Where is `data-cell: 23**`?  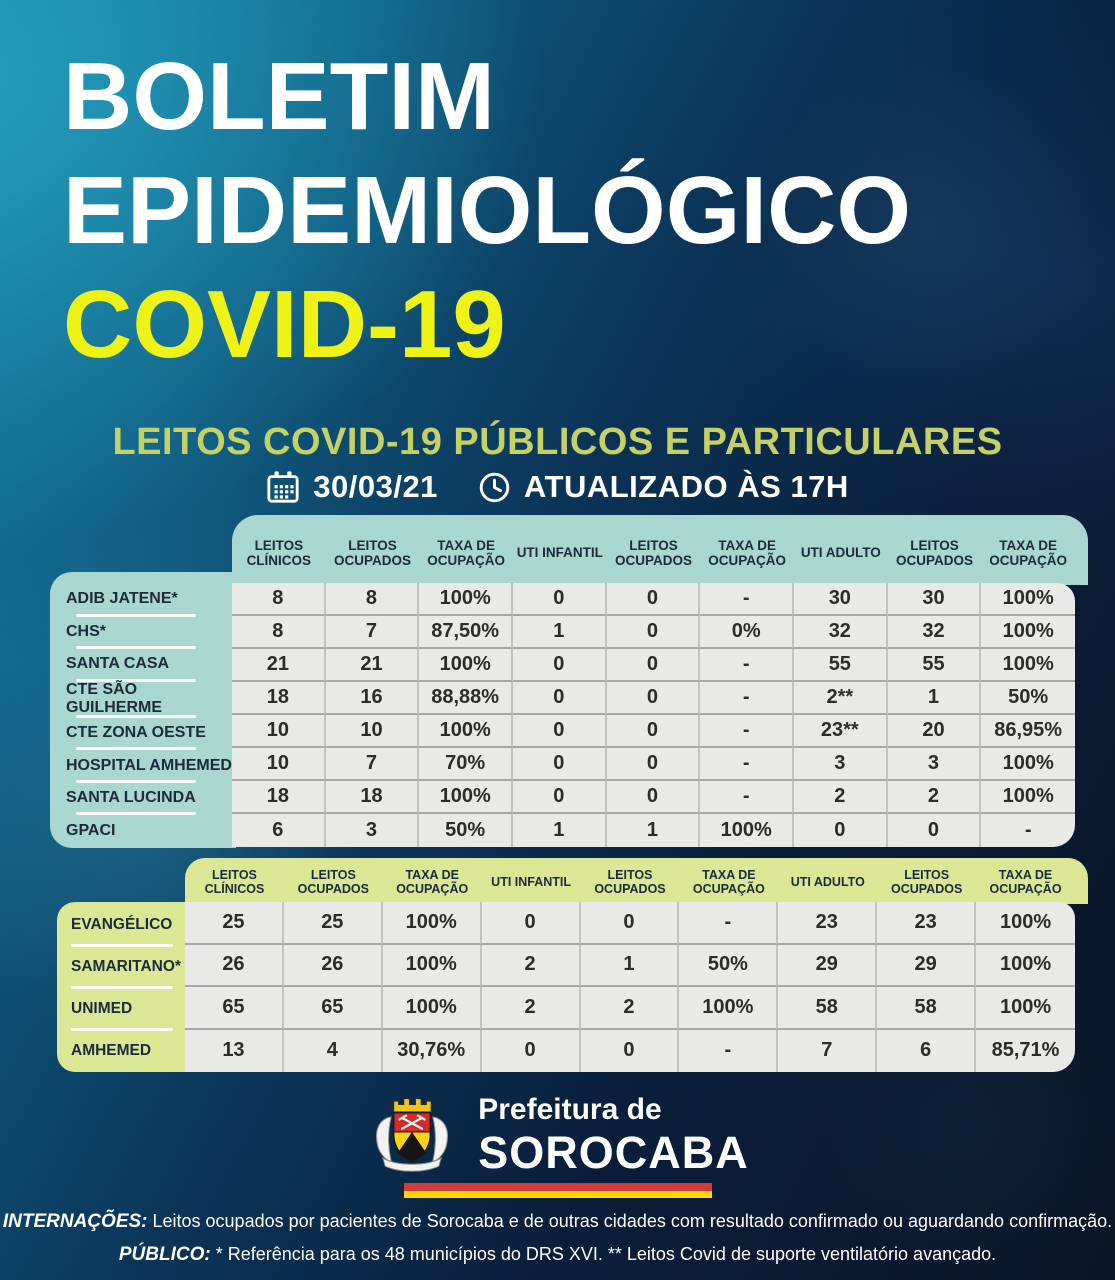
data-cell: 23** is located at coordinates (840, 731).